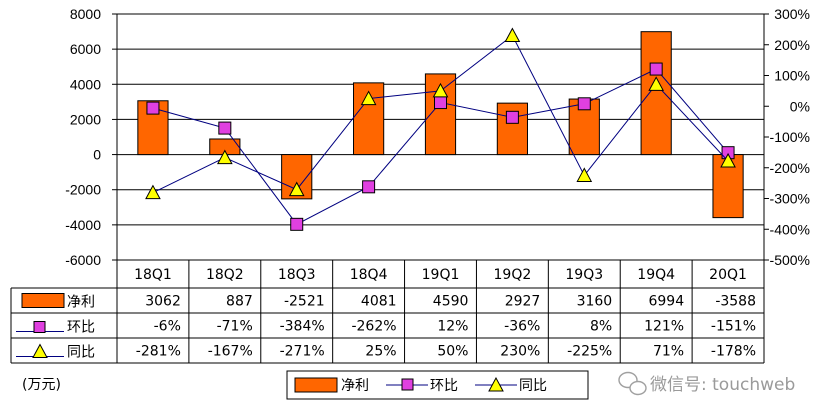 This screenshot has height=415, width=832. I want to click on data-label: -71%, so click(235, 327).